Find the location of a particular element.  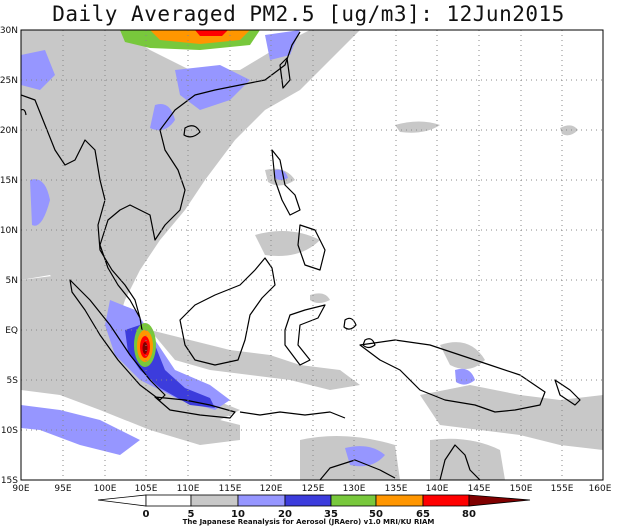

colorbar: 0 5 10 20 35 50 65 80 is located at coordinates (314, 507).